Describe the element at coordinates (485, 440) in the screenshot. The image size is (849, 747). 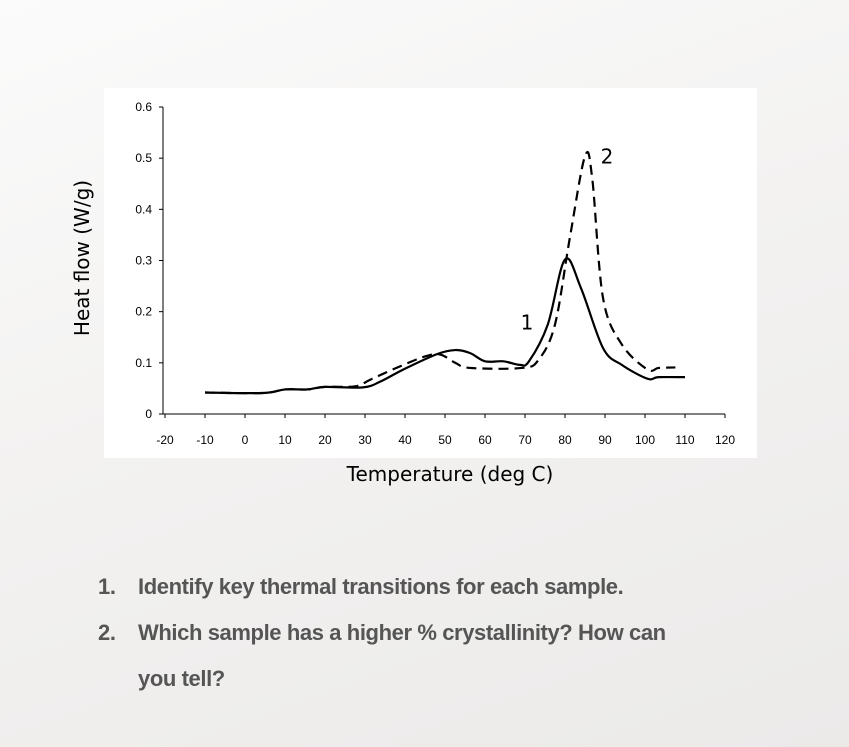
I see `x-tick-label: 60` at that location.